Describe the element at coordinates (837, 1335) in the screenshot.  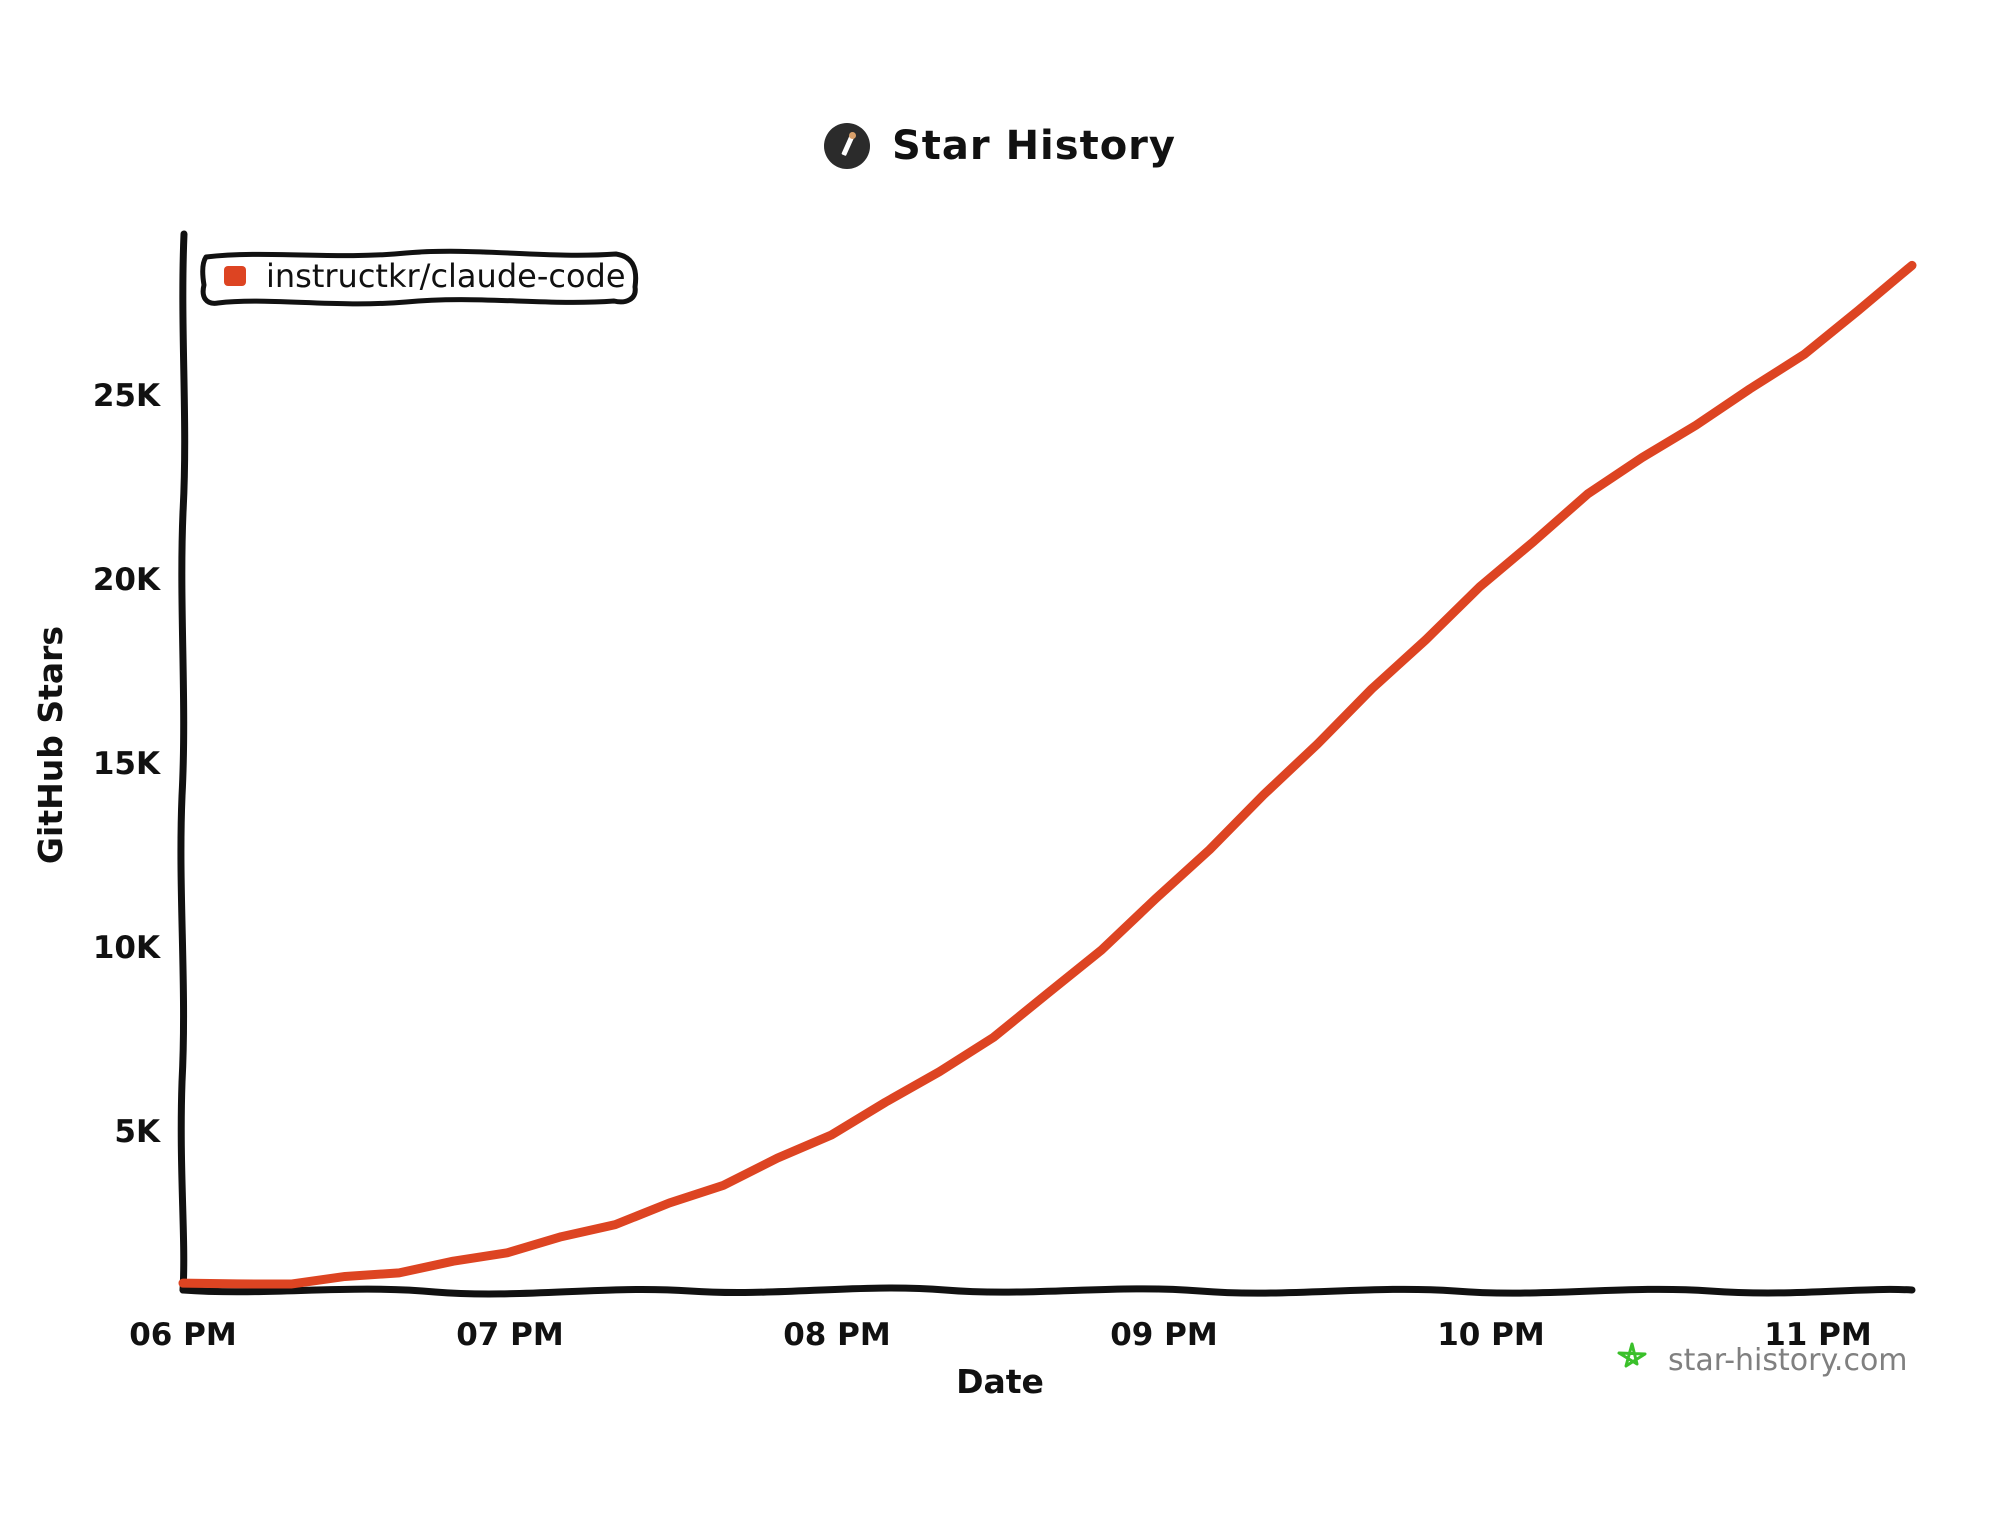
I see `x-tick-label-08pm: 08 PM` at that location.